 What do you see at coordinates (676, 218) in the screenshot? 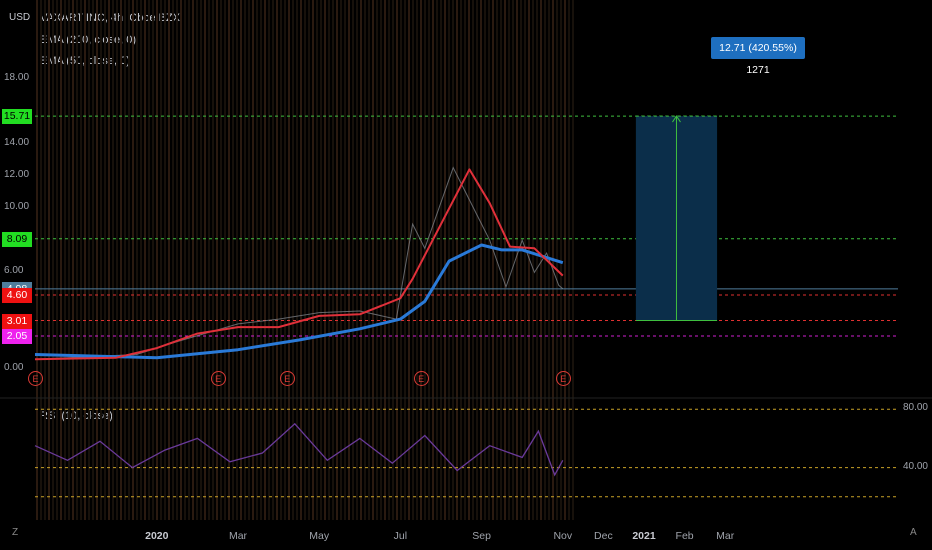
I see `projection-box` at bounding box center [676, 218].